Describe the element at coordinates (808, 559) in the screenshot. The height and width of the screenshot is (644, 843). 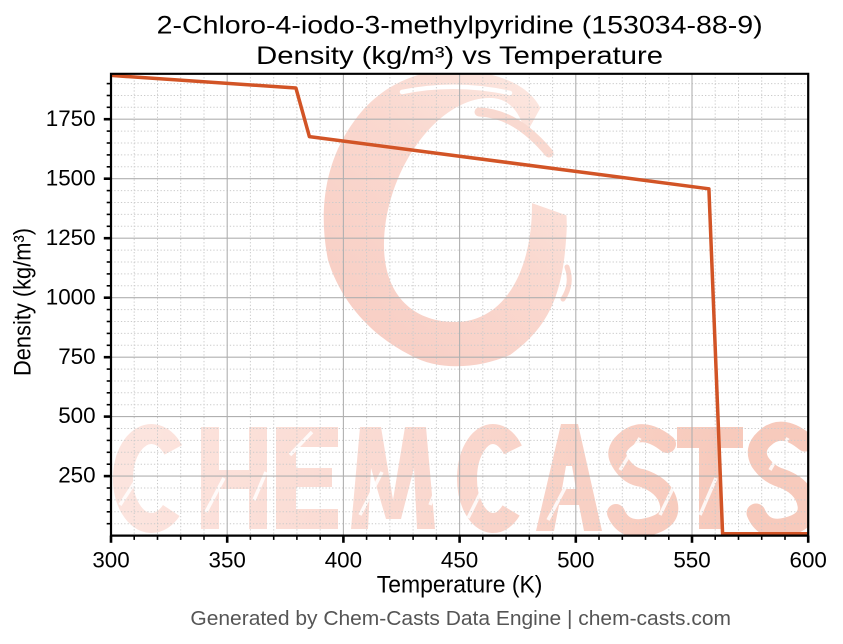
I see `svg-text: 600` at that location.